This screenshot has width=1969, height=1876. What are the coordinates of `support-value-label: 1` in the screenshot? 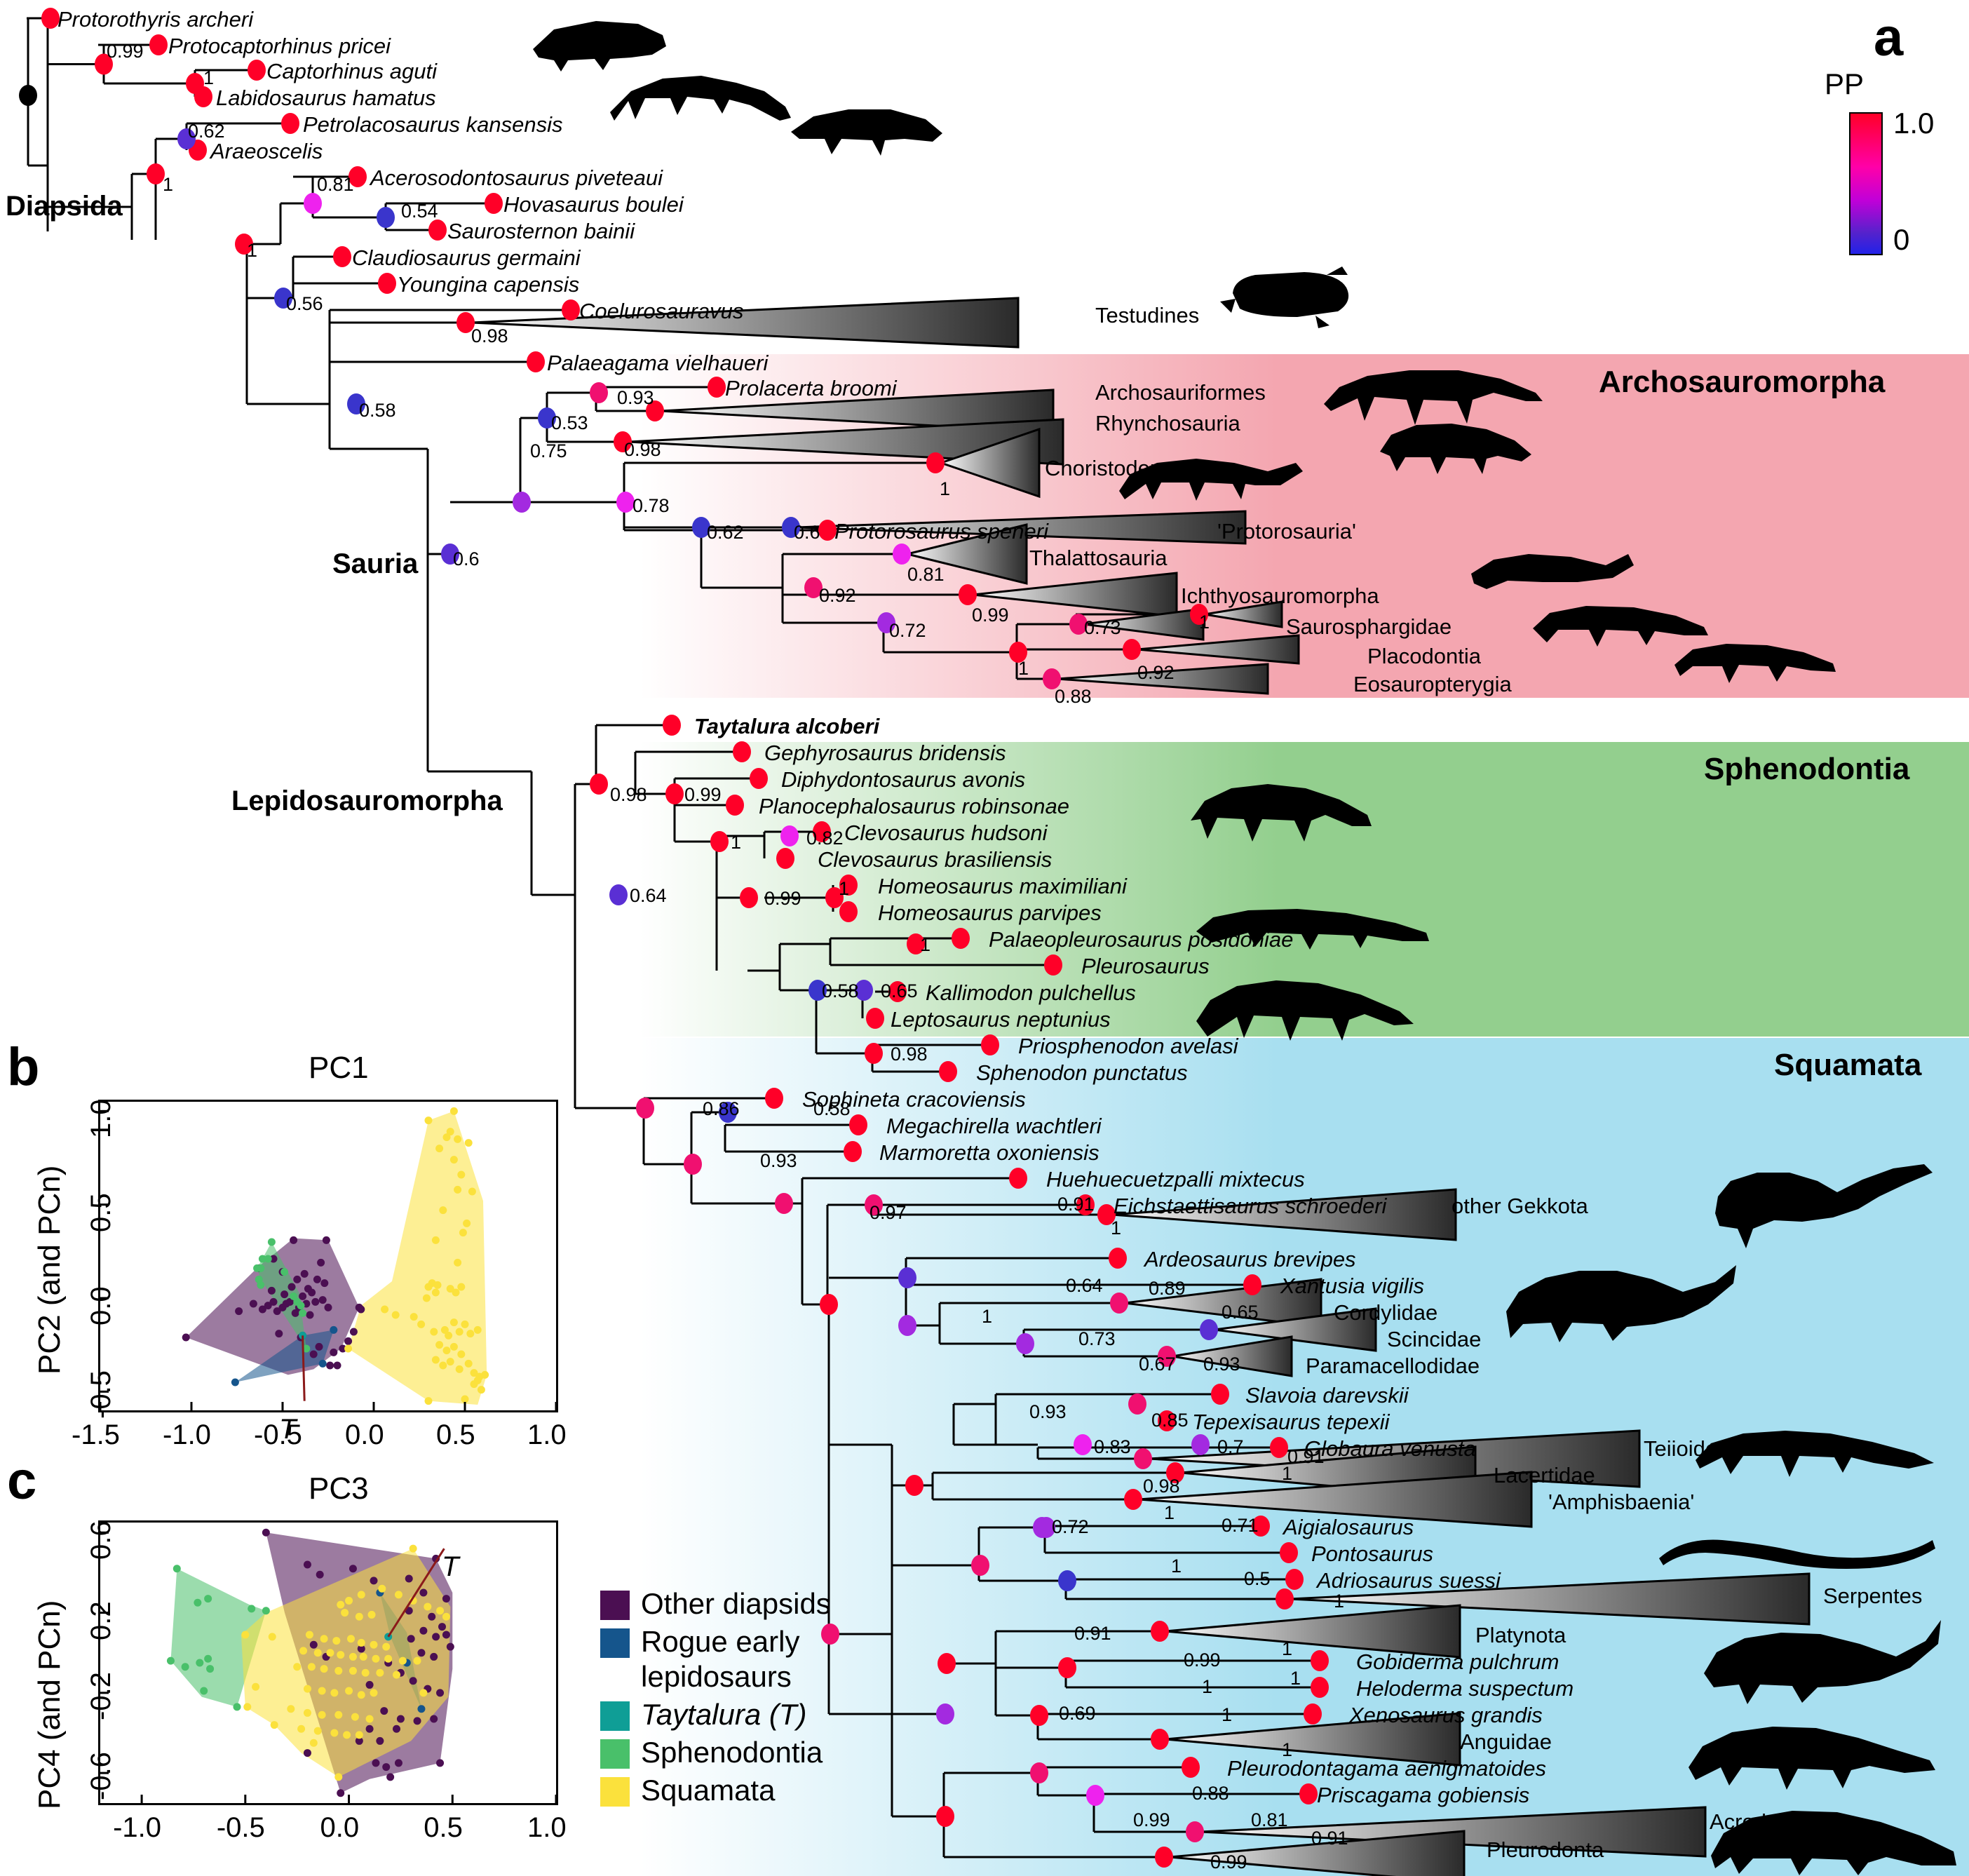 It's located at (1339, 1602).